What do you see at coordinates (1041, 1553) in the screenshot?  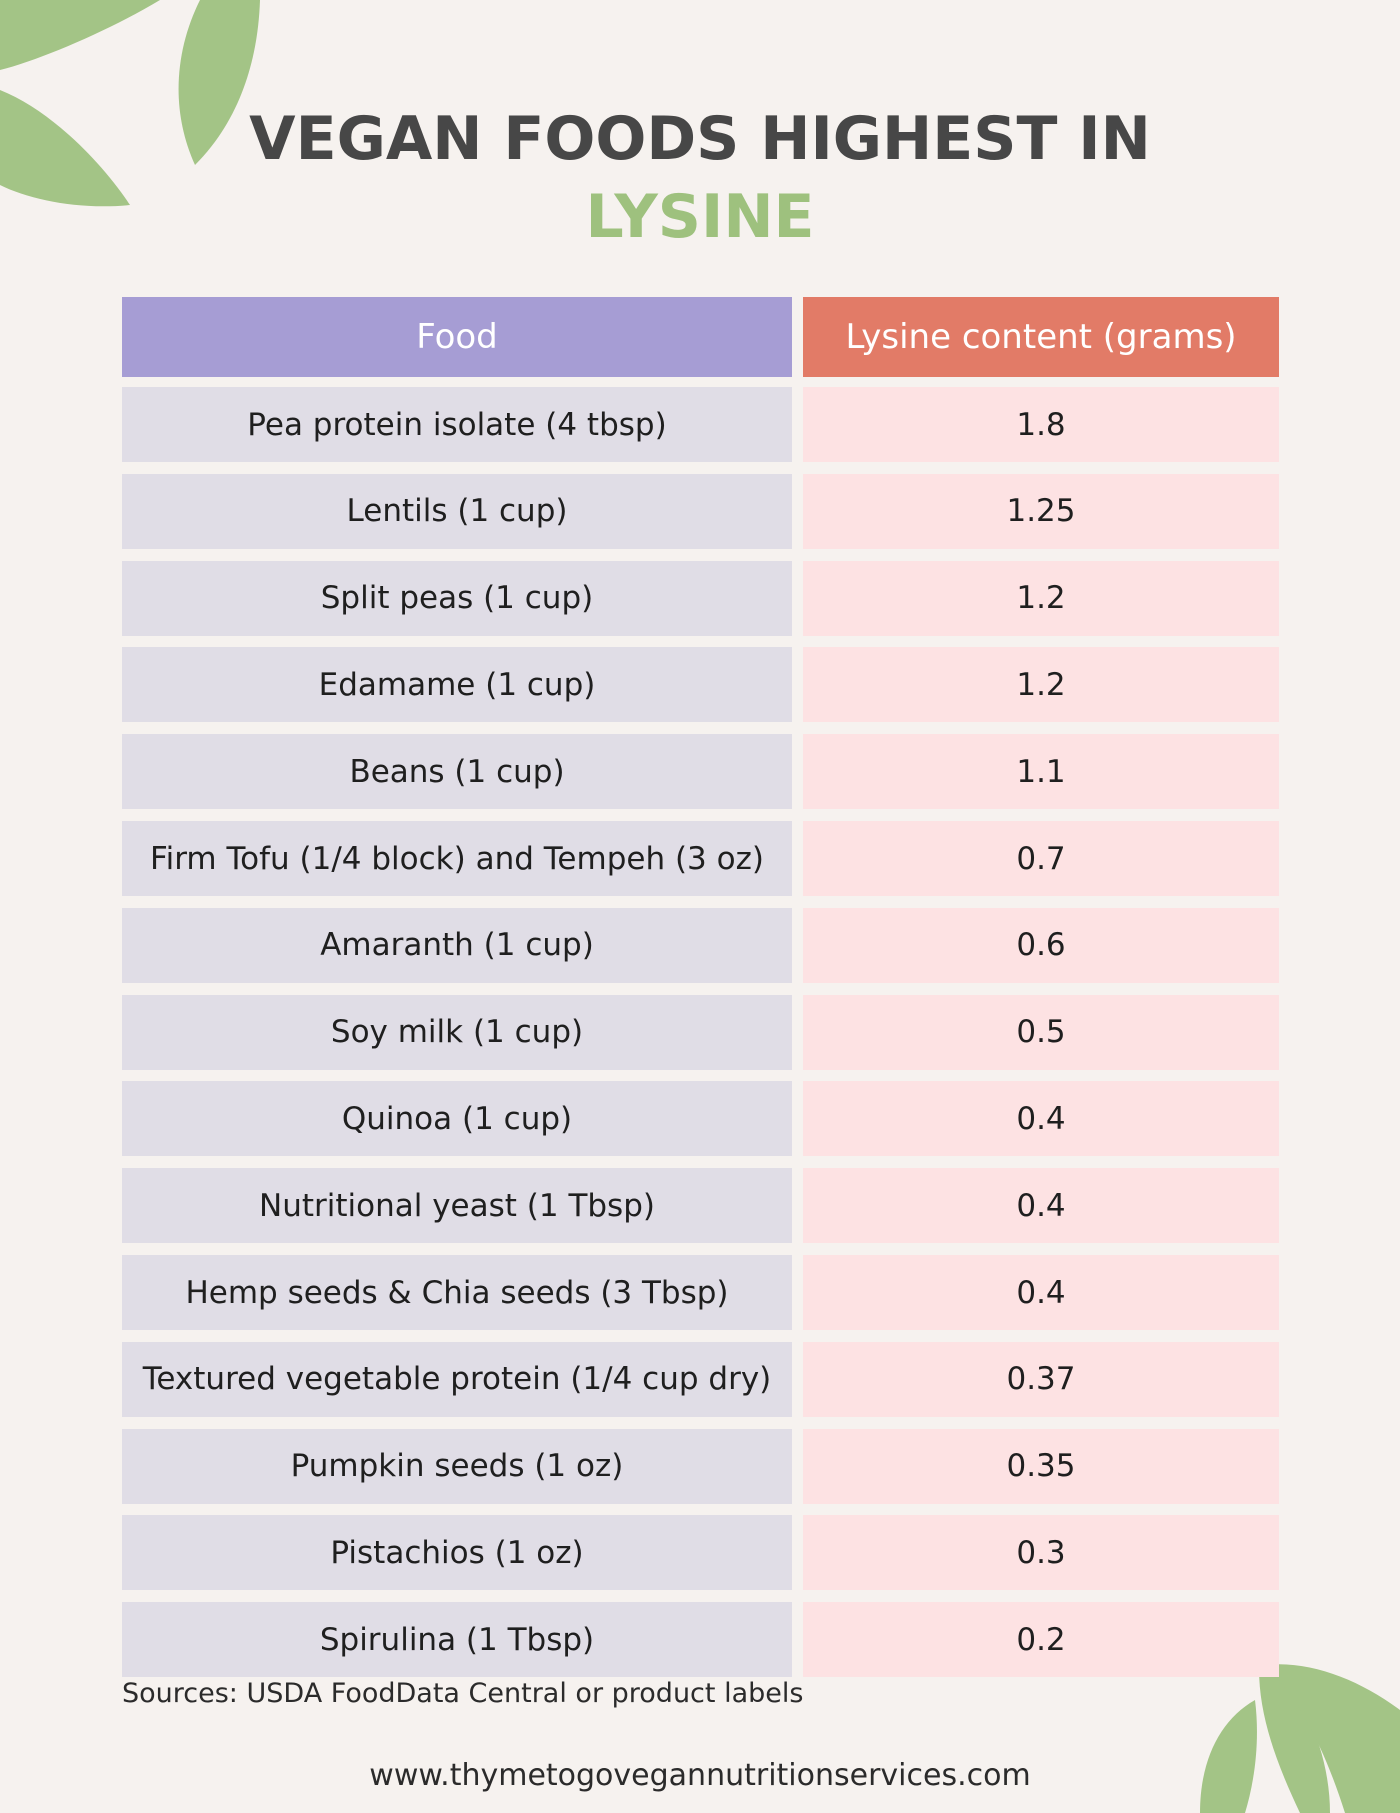 I see `lysine-value-cell: 0.3` at bounding box center [1041, 1553].